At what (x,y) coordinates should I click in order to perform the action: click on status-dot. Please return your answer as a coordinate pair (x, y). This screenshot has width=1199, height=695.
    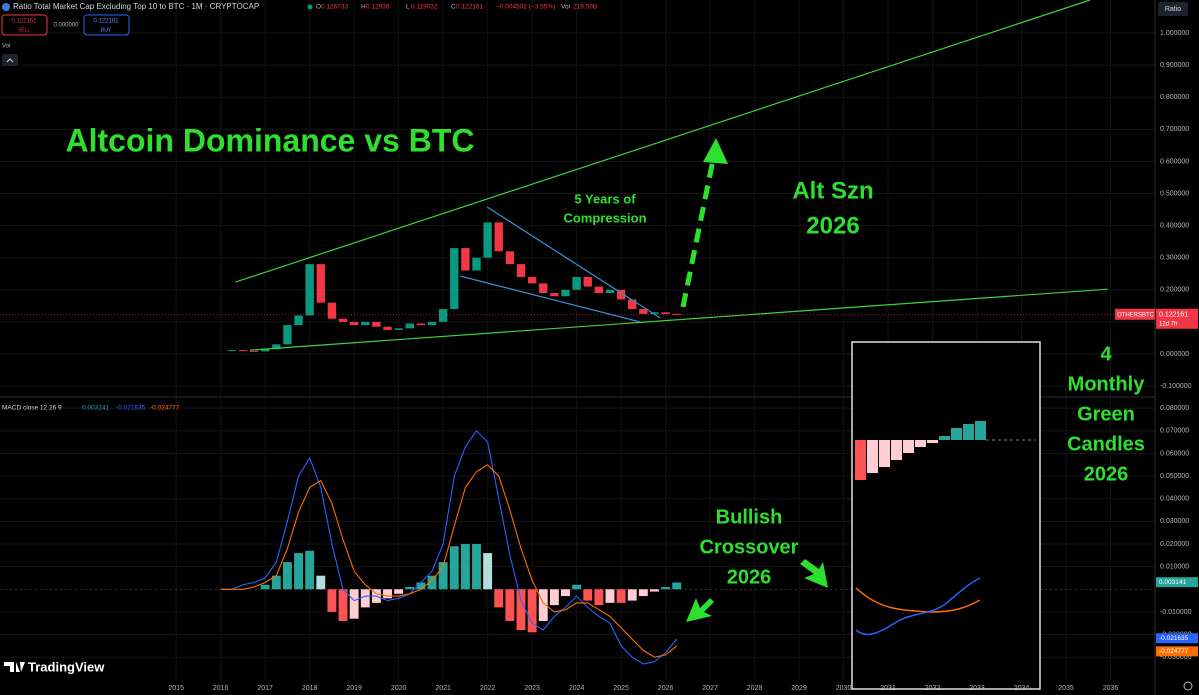
    Looking at the image, I should click on (310, 7).